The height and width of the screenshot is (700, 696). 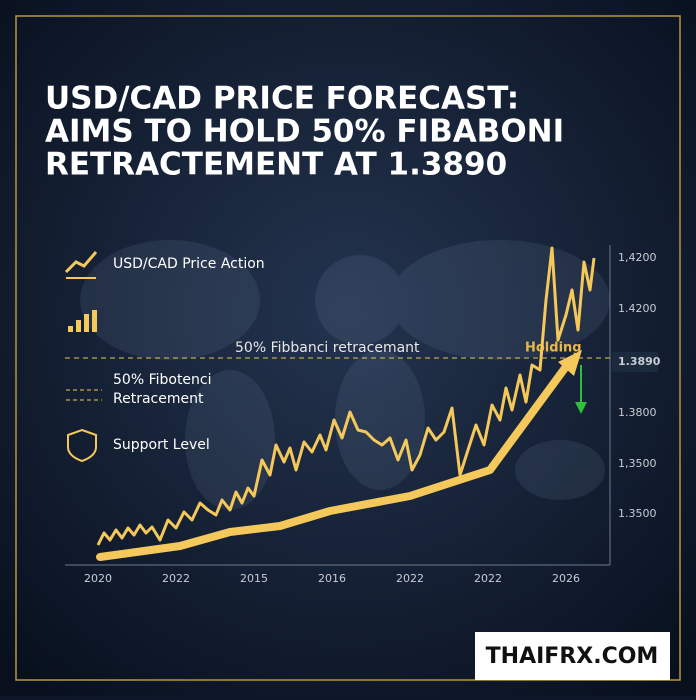 I want to click on brand-box, so click(x=572, y=656).